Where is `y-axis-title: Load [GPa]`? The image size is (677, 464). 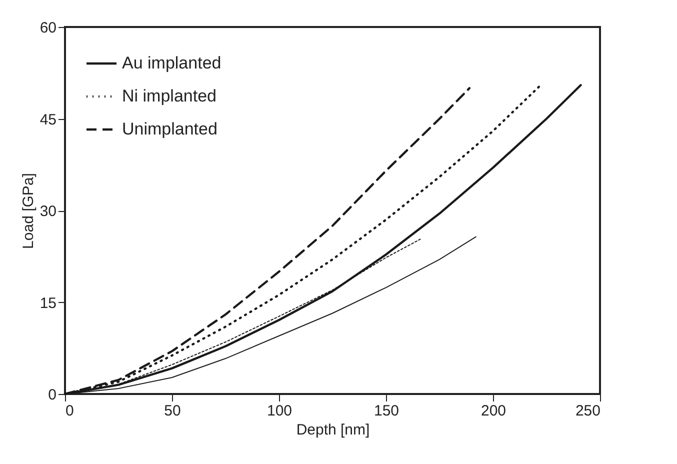 y-axis-title: Load [GPa] is located at coordinates (28, 211).